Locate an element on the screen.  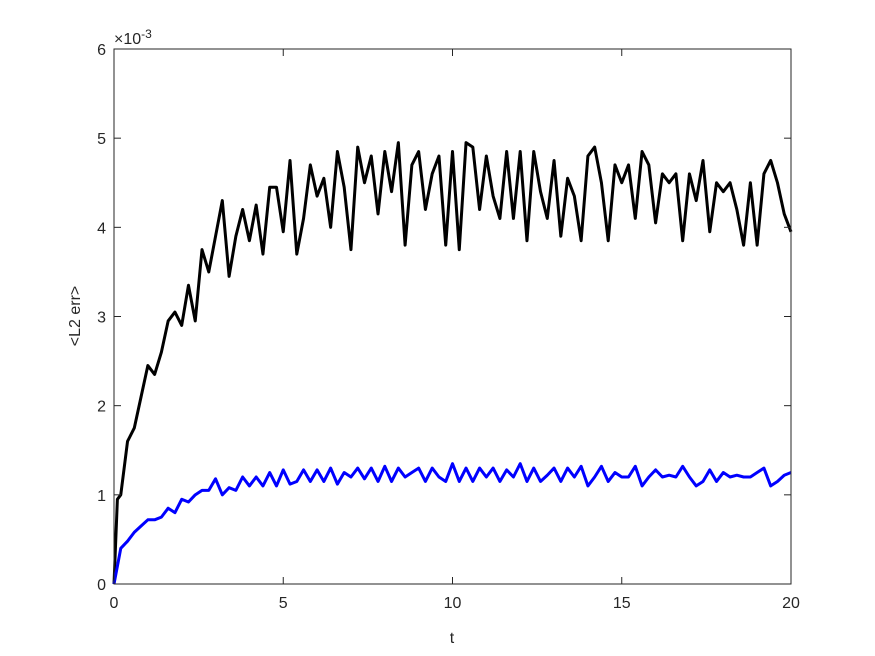
x-tick-label: 15 is located at coordinates (622, 603).